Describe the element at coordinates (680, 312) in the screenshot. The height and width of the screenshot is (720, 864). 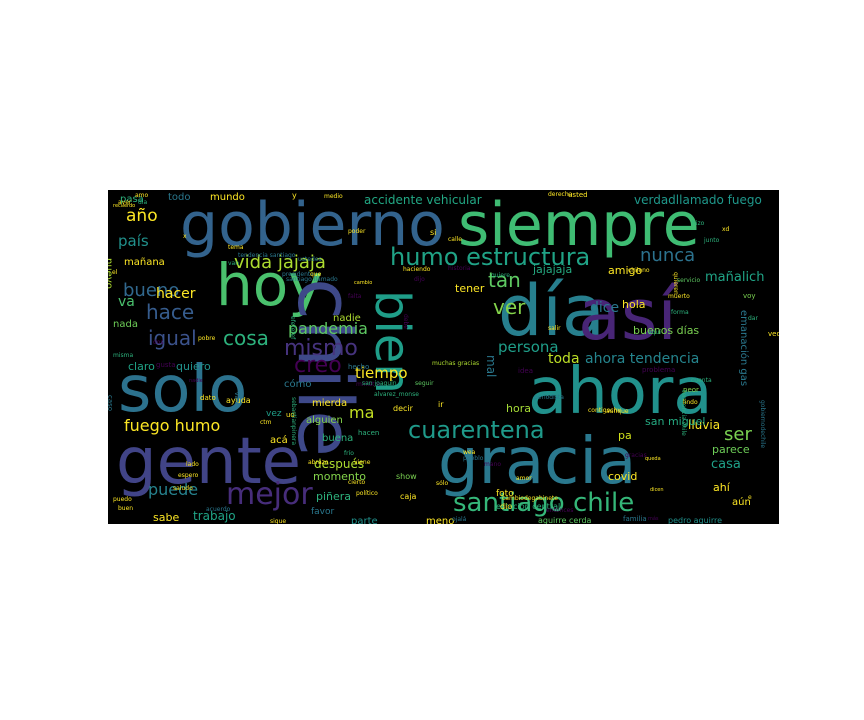
I see `cloud-word: forma` at that location.